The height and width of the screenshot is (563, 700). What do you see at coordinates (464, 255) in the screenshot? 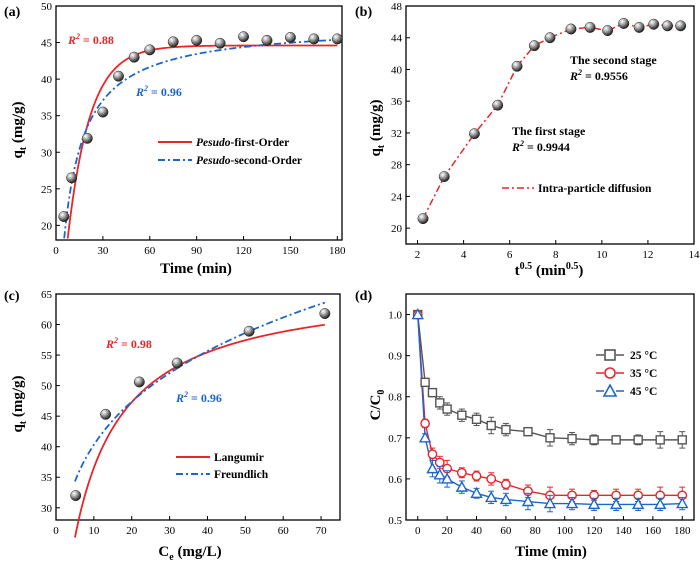
I see `x-tick-label: 4` at bounding box center [464, 255].